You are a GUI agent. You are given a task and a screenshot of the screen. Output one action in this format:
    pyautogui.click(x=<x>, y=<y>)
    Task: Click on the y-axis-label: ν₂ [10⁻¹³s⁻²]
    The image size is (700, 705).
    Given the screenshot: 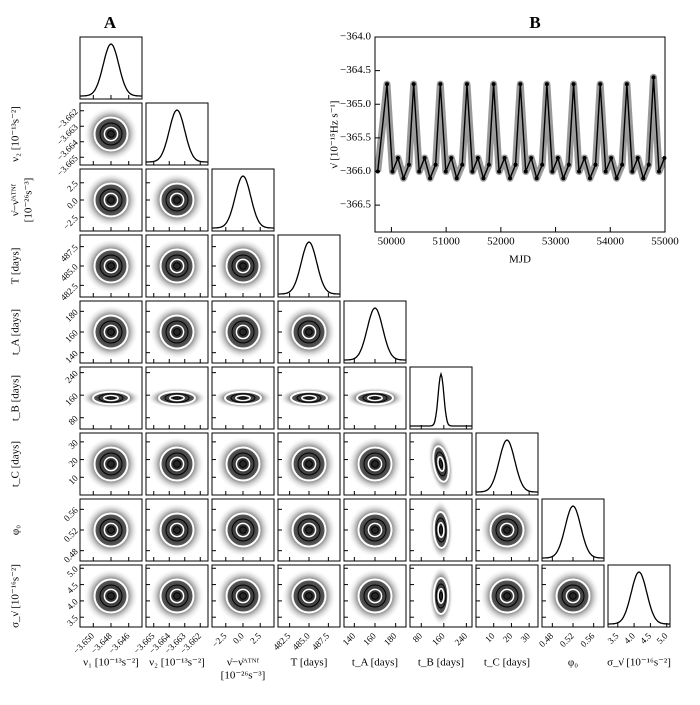 What is the action you would take?
    pyautogui.click(x=16, y=134)
    